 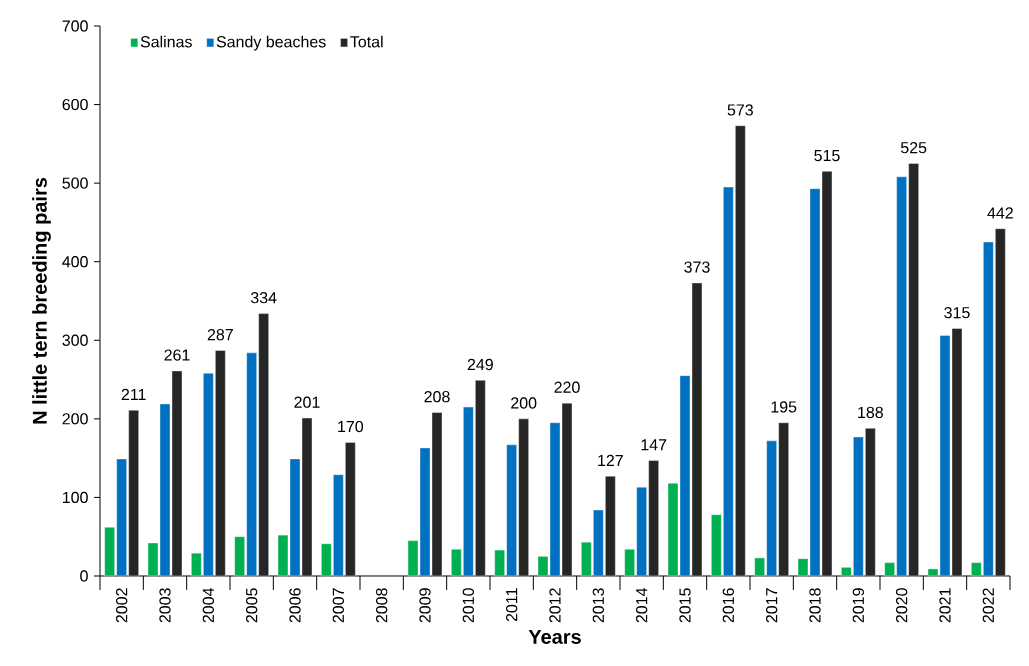 What do you see at coordinates (166, 41) in the screenshot?
I see `legend-label: Salinas` at bounding box center [166, 41].